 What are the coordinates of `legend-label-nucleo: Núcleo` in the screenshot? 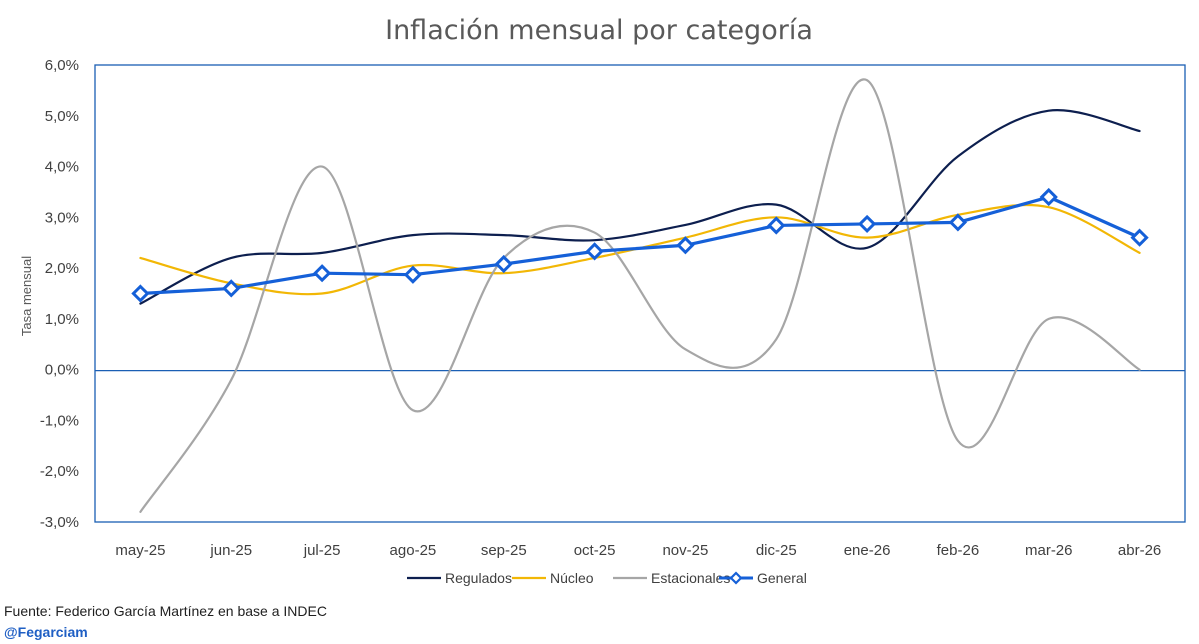 It's located at (572, 578).